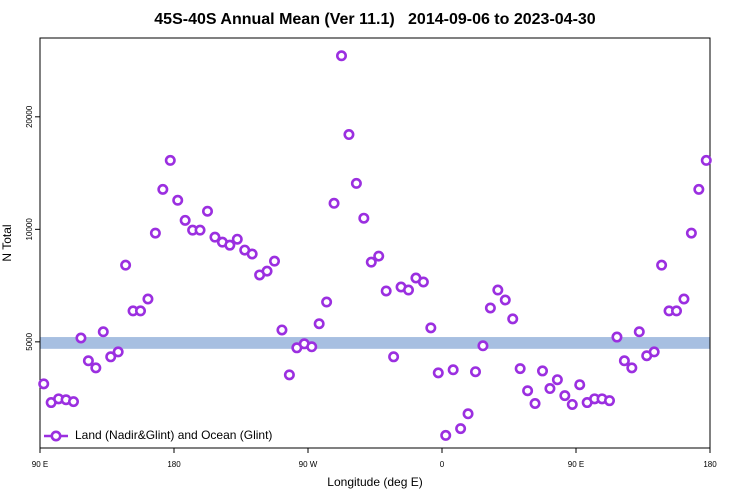 The image size is (750, 500). I want to click on y-axis-label: N Total, so click(7, 242).